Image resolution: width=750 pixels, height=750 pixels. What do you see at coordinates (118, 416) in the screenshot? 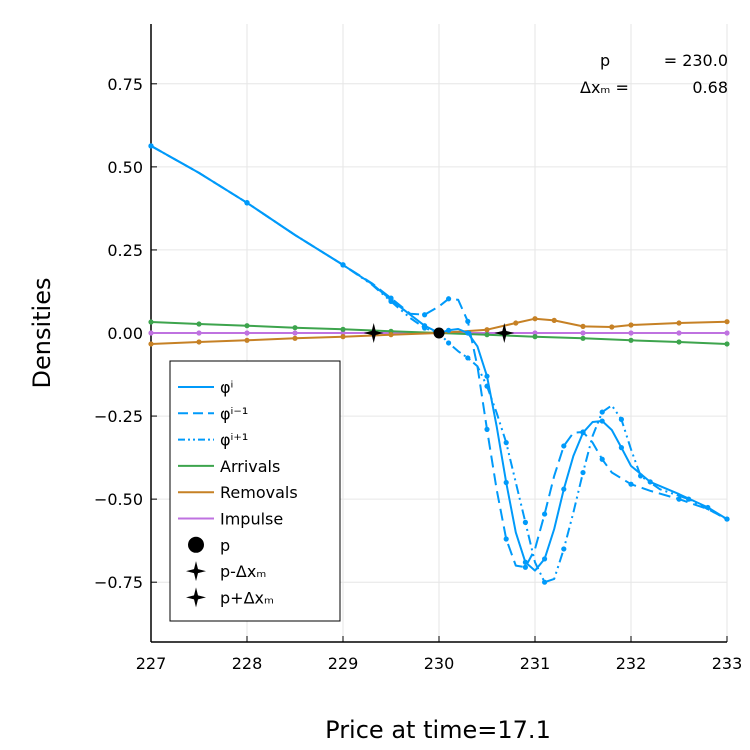
I see `y-tick-label: −0.25` at bounding box center [118, 416].